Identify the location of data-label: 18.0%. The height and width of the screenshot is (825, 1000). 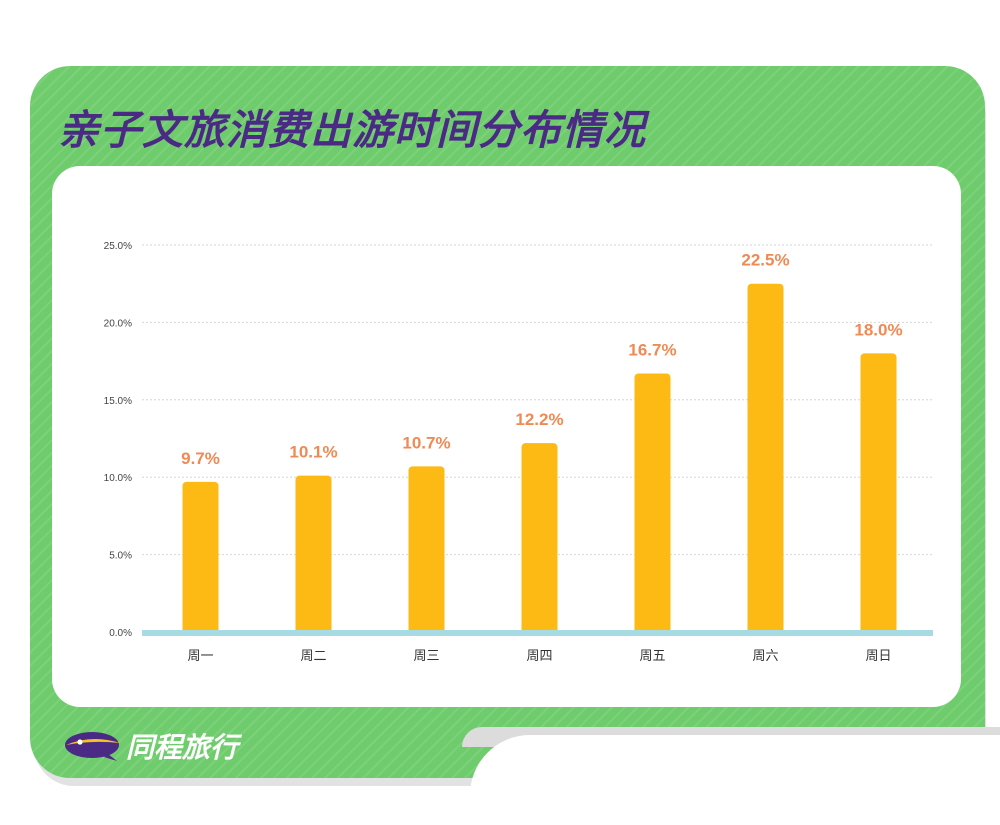
(878, 329).